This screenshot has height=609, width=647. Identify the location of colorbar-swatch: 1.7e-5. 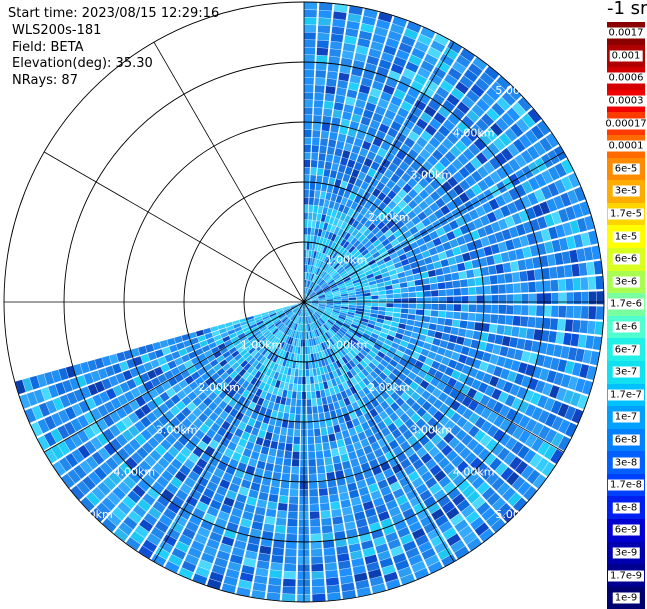
(626, 214).